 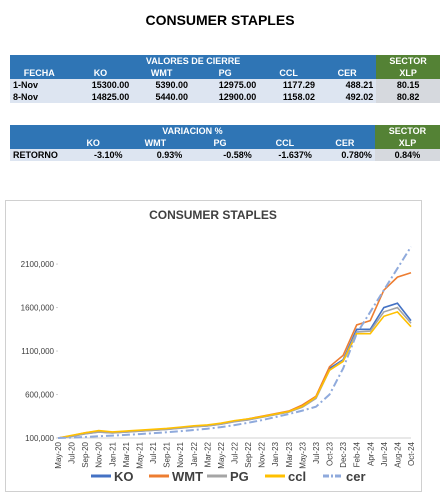 I want to click on x-tick-label: Oct-23, so click(x=330, y=453).